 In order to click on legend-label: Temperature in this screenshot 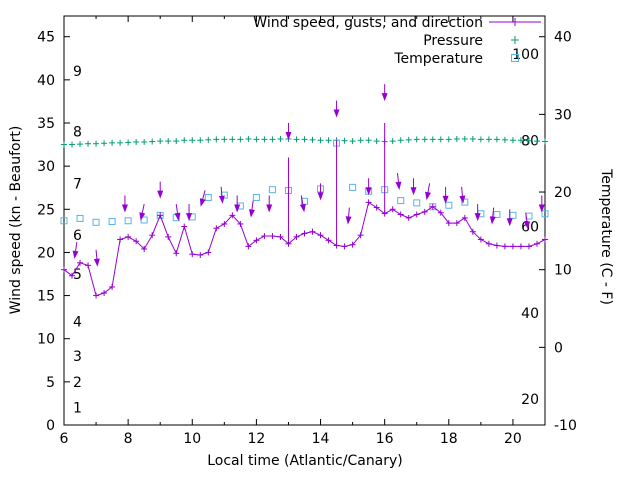, I will do `click(438, 59)`.